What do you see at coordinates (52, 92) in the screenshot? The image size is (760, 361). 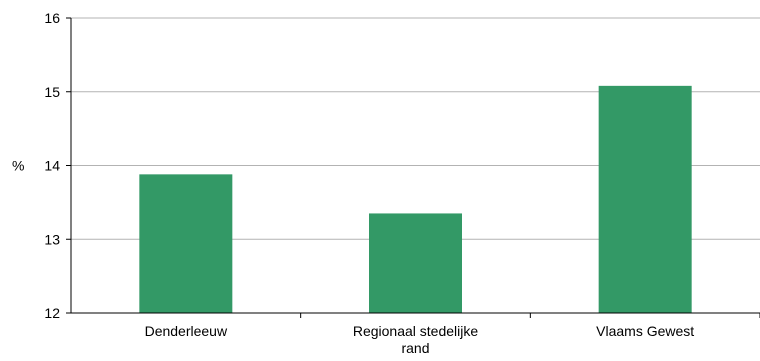 I see `y-tick-label: 15` at bounding box center [52, 92].